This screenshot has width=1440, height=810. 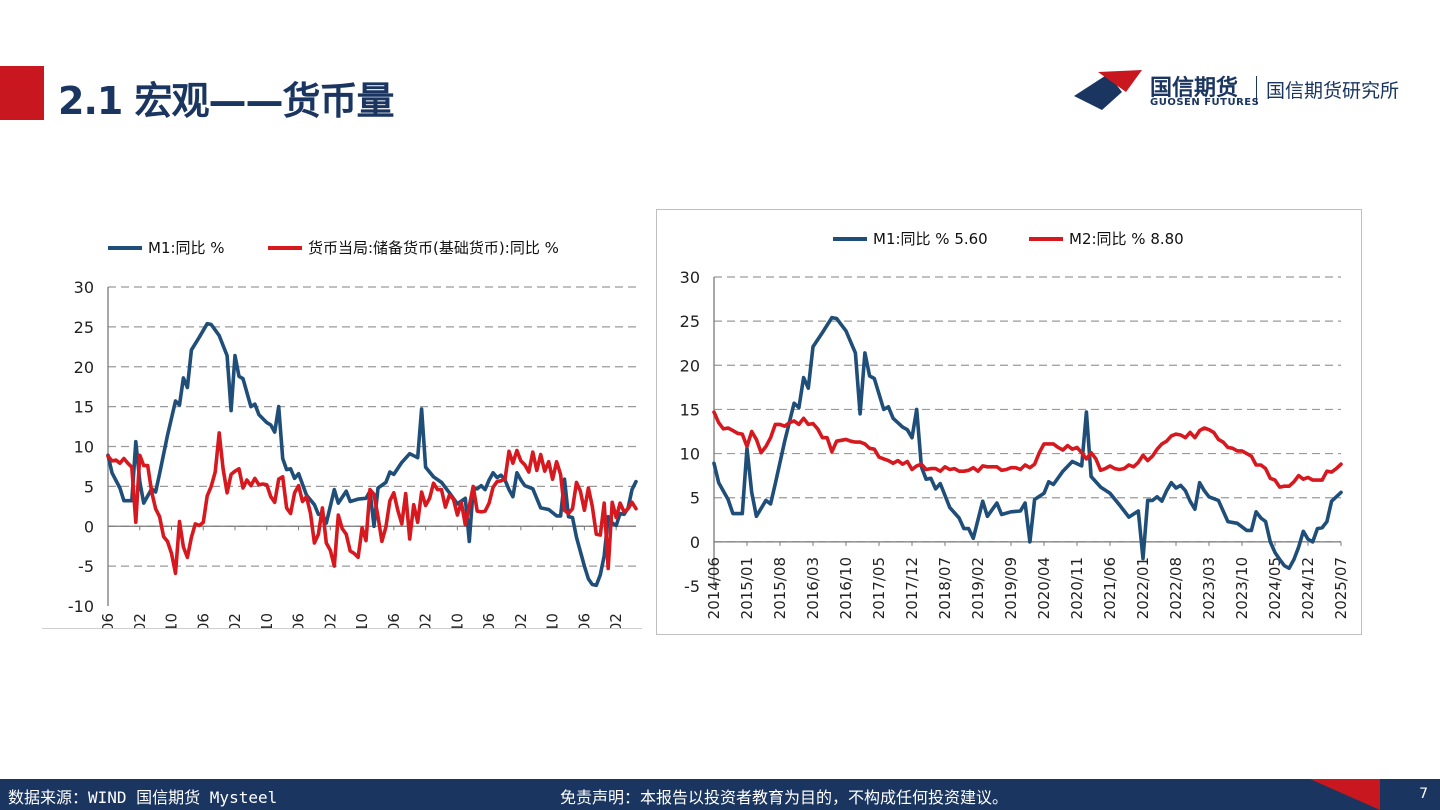 What do you see at coordinates (747, 588) in the screenshot?
I see `x-tick-label: 2015/01` at bounding box center [747, 588].